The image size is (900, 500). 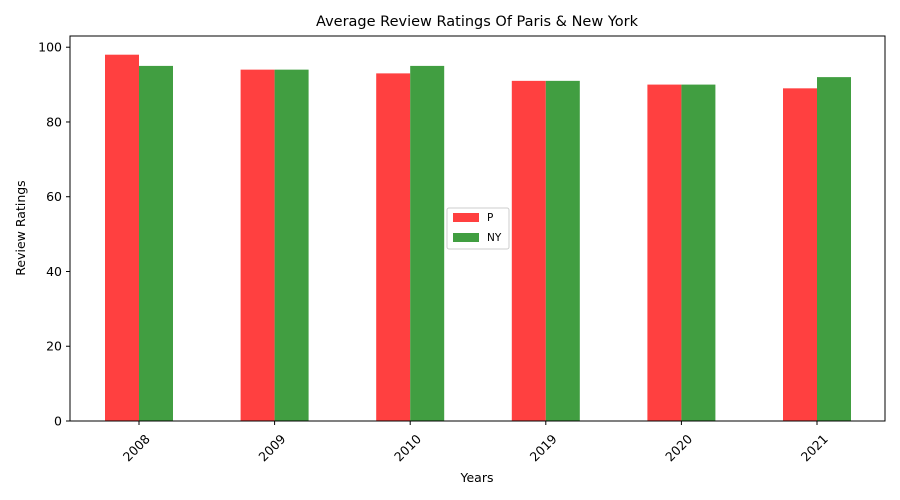 I want to click on y-tick-label: 100, so click(x=50, y=47).